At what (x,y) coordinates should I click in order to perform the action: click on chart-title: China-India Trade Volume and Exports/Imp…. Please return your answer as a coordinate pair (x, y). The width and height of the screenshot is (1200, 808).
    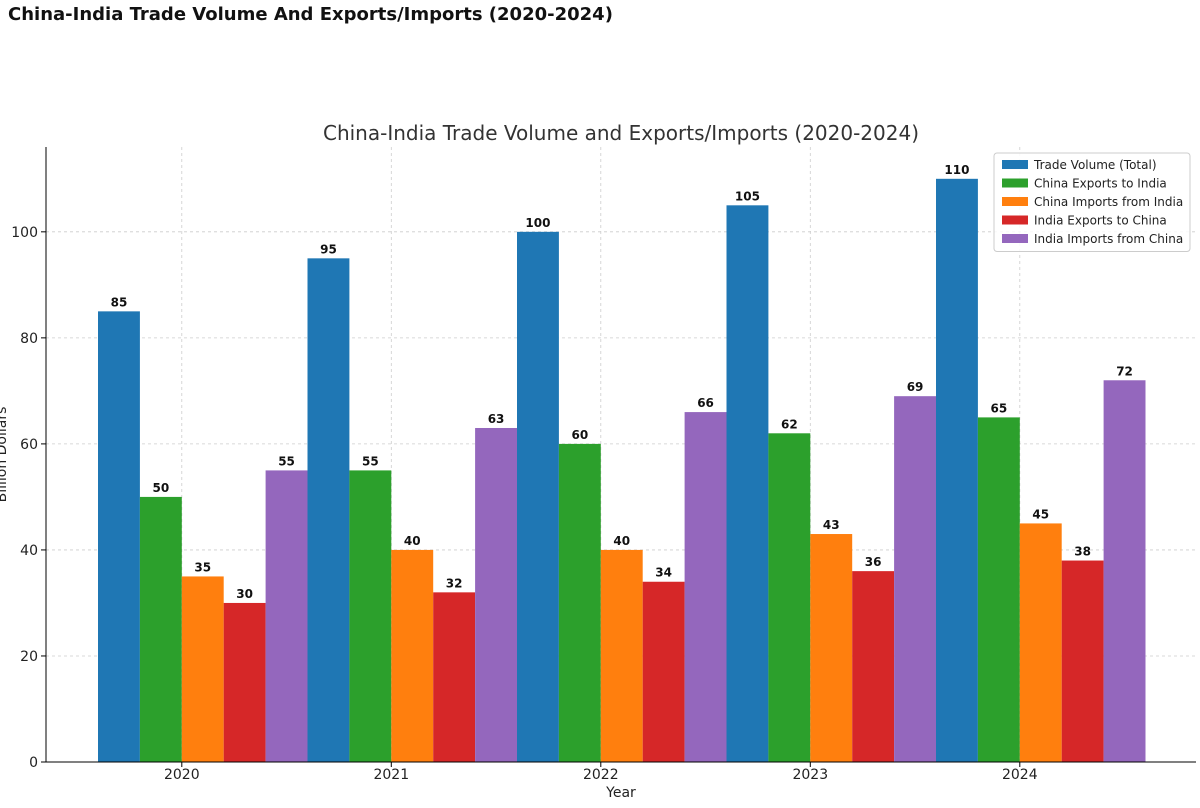
    Looking at the image, I should click on (621, 133).